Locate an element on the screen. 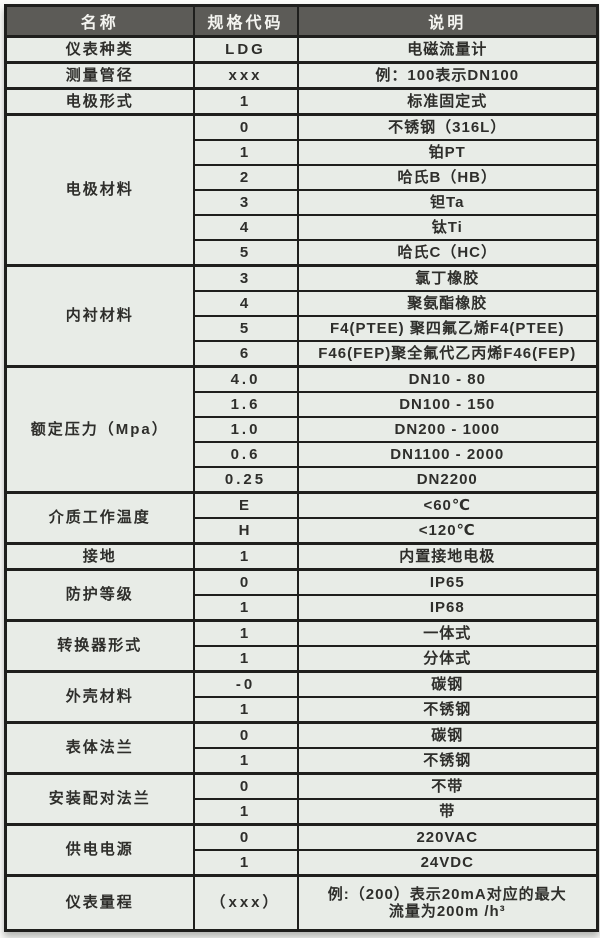 This screenshot has width=600, height=938. table-row: 供电电源 0 220VAC is located at coordinates (301, 850).